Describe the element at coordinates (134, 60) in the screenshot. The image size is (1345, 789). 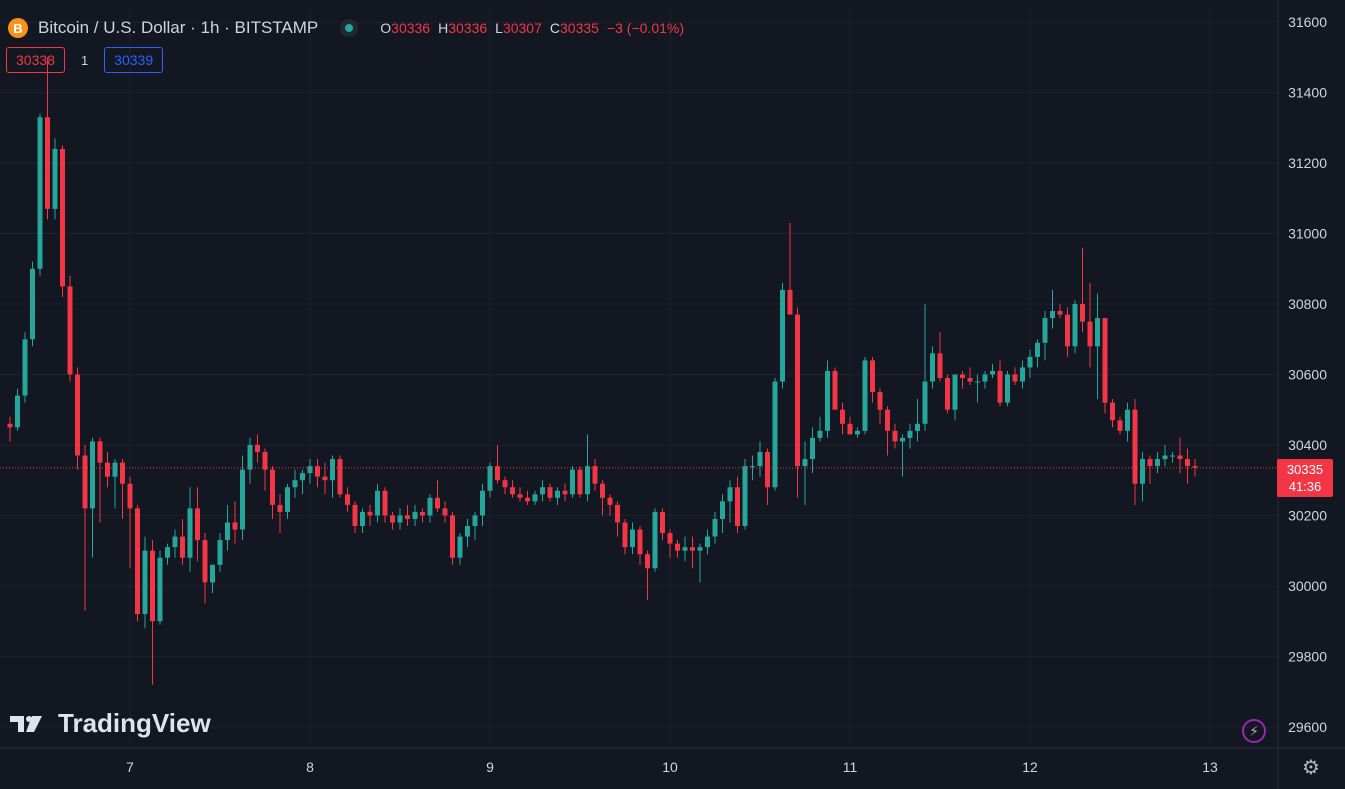
I see `buy-button: 30339` at that location.